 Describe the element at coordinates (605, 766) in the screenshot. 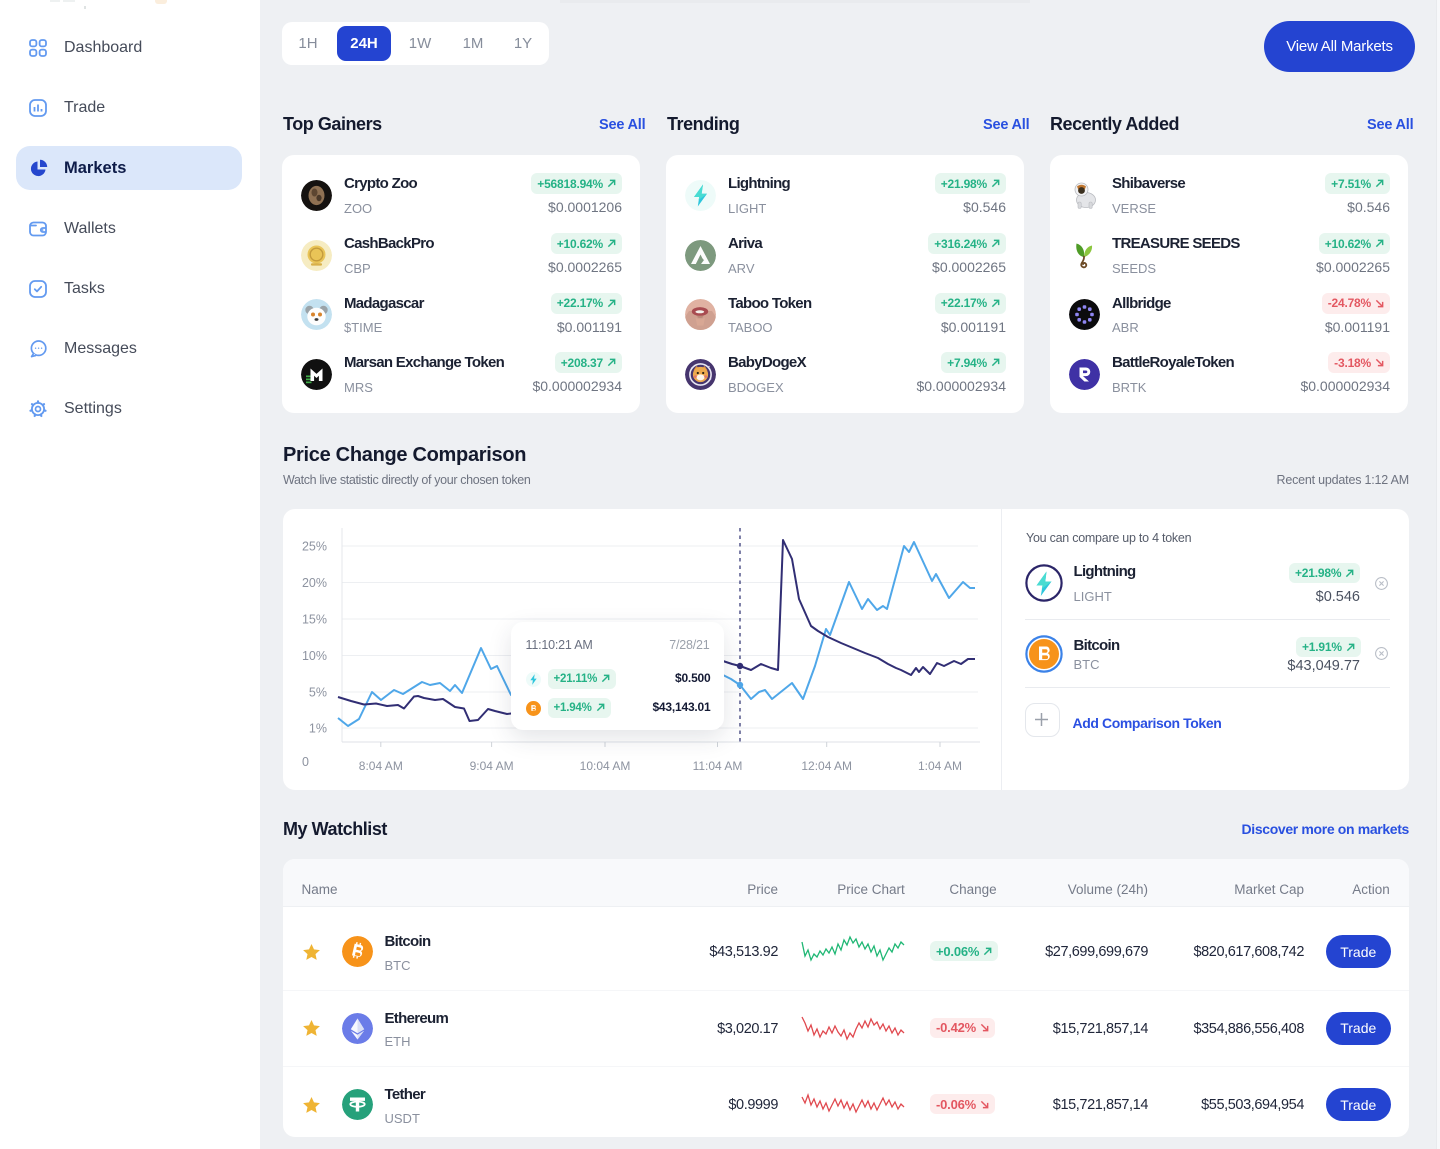

I see `svg-text: 10:04 AM` at that location.